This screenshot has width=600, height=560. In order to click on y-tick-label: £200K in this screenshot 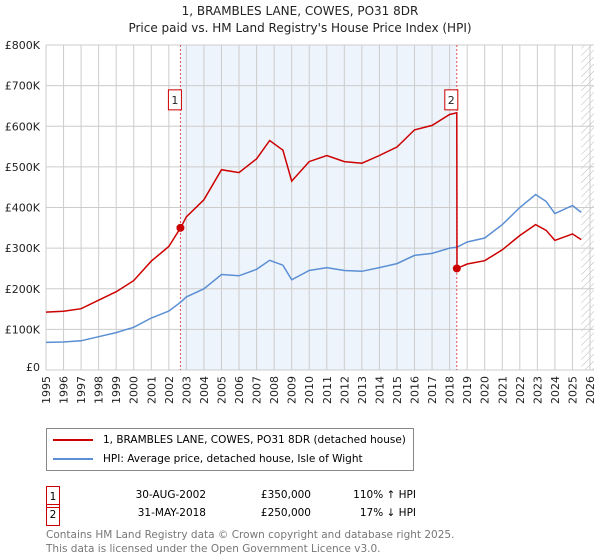, I will do `click(23, 289)`.